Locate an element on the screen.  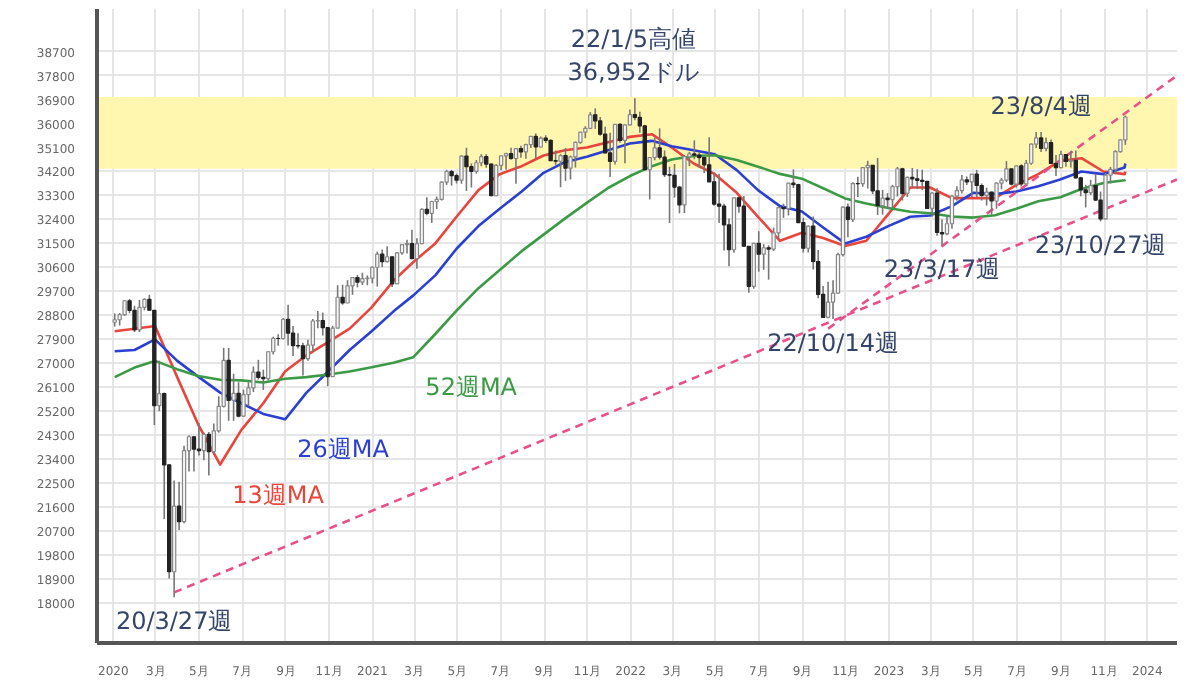
series-label: 52週MA is located at coordinates (472, 387).